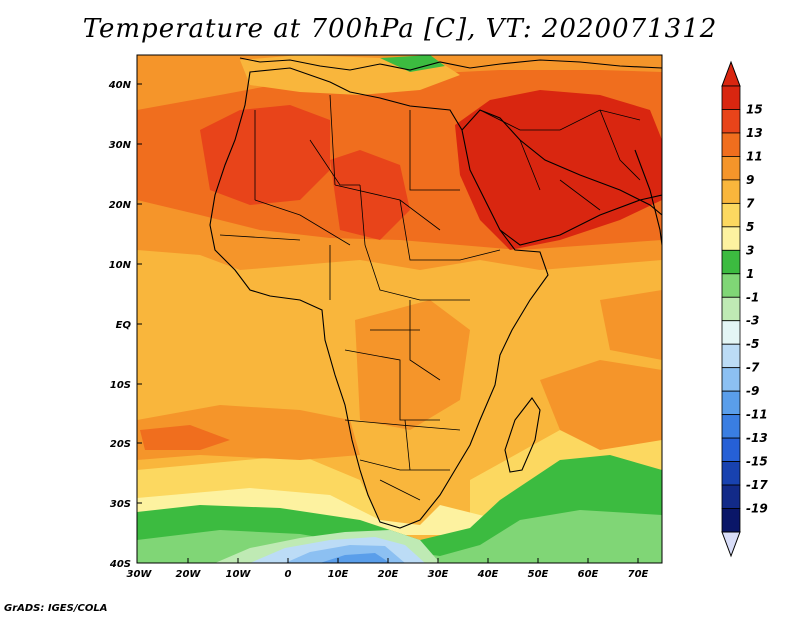  What do you see at coordinates (56, 608) in the screenshot?
I see `credit-label: GrADS: IGES/COLA` at bounding box center [56, 608].